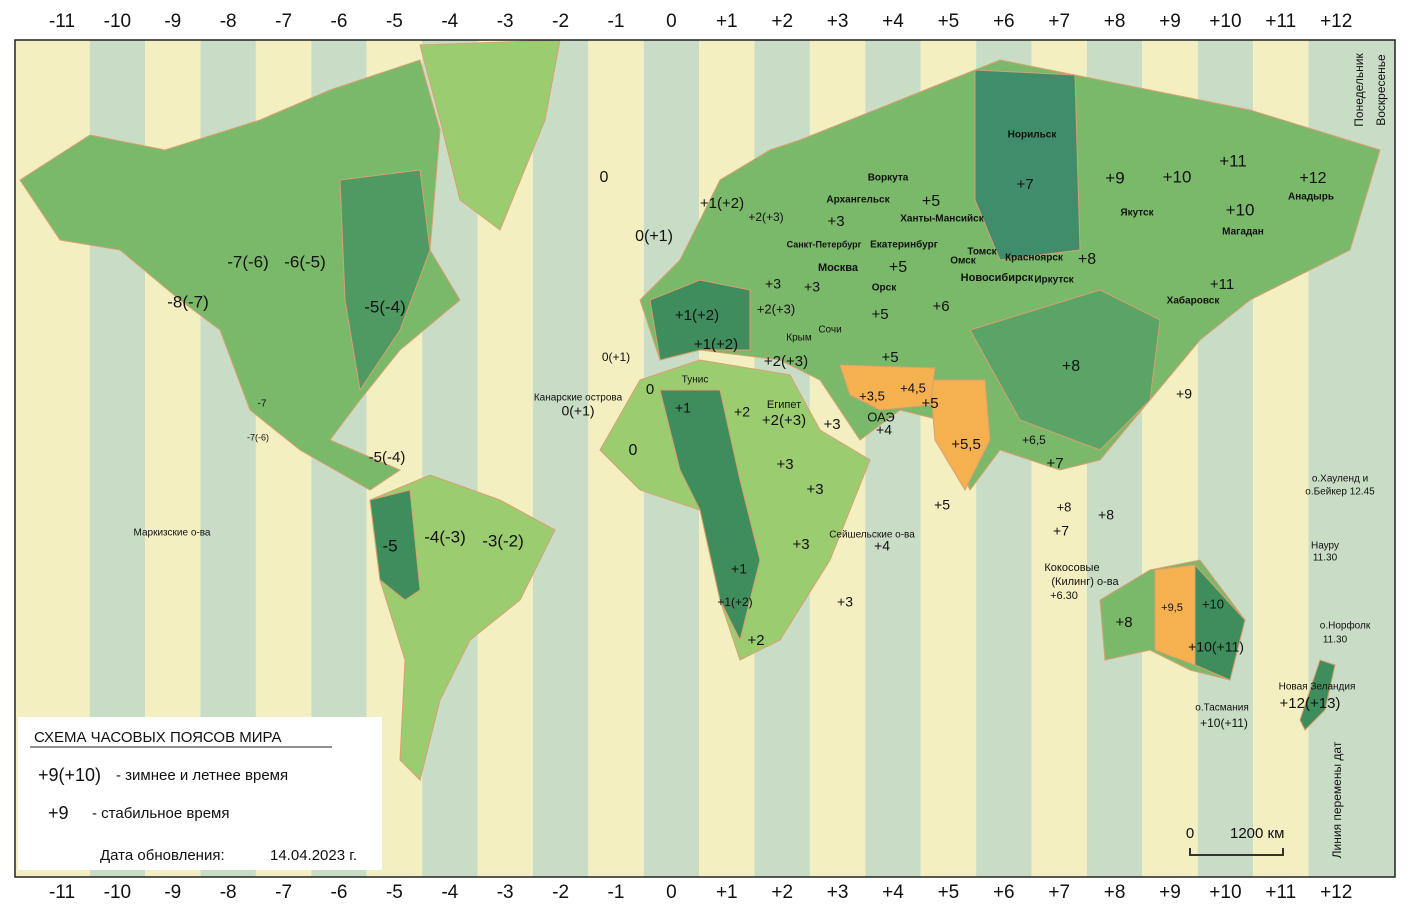 Image resolution: width=1411 pixels, height=915 pixels. I want to click on zone-label-bottom: +10, so click(1225, 892).